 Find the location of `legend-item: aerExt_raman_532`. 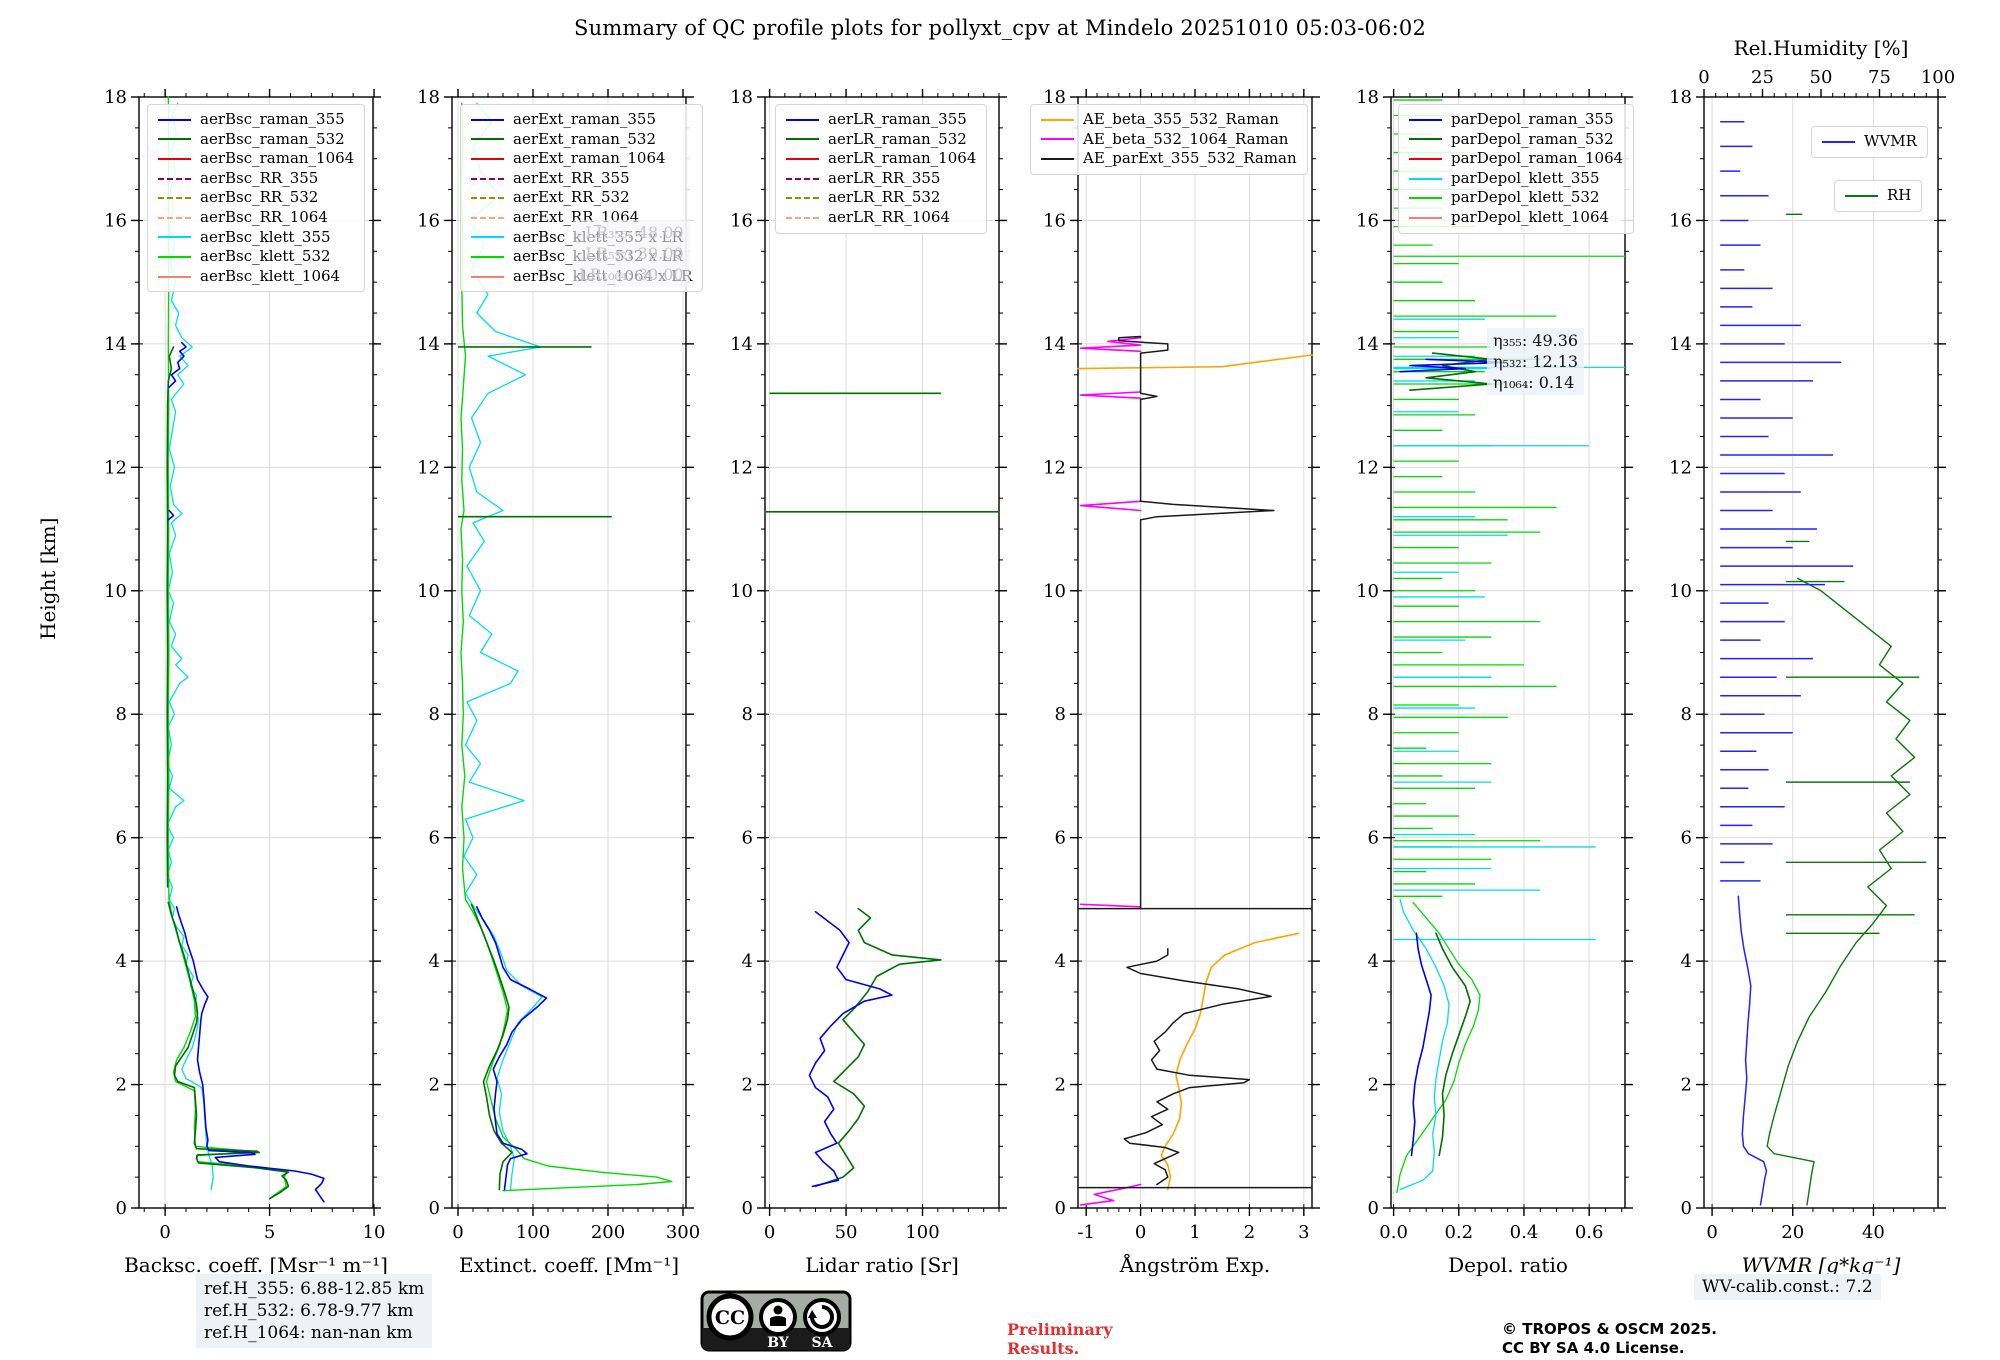

legend-item: aerExt_raman_532 is located at coordinates (581, 140).